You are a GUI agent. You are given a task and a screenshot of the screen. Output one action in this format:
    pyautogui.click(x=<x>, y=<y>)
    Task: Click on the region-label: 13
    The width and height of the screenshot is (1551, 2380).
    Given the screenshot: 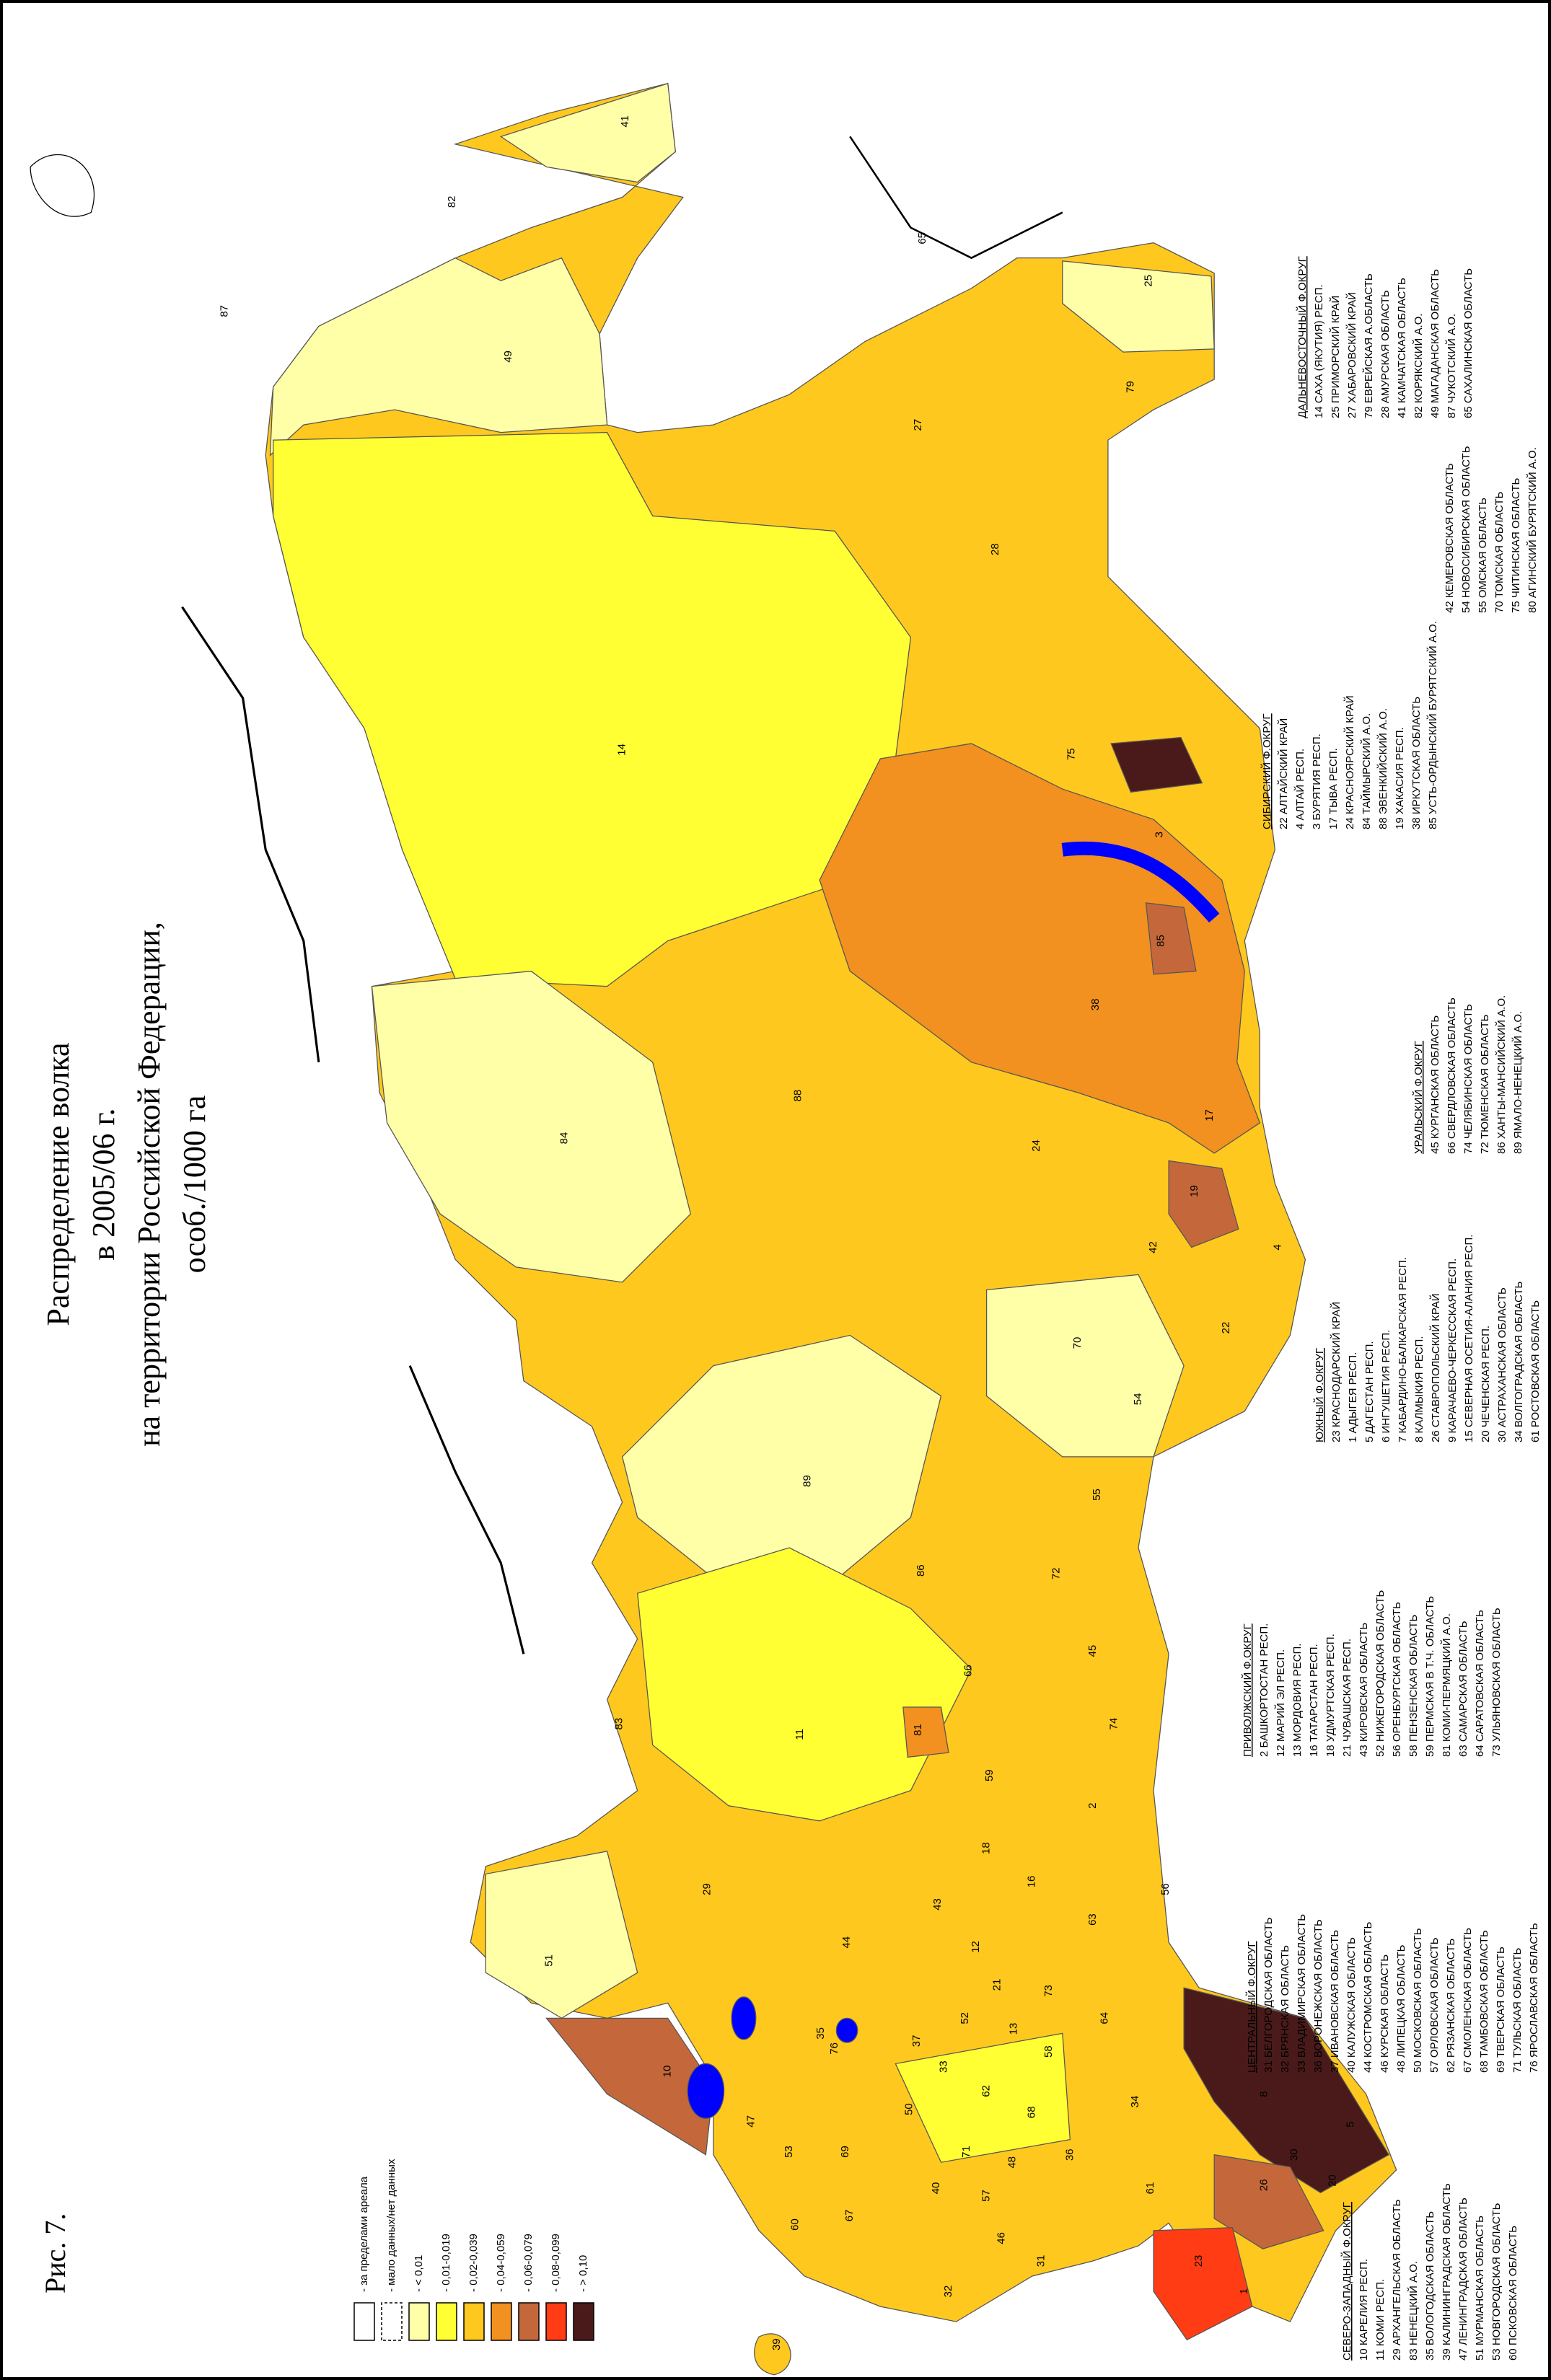 What is the action you would take?
    pyautogui.click(x=1013, y=2029)
    